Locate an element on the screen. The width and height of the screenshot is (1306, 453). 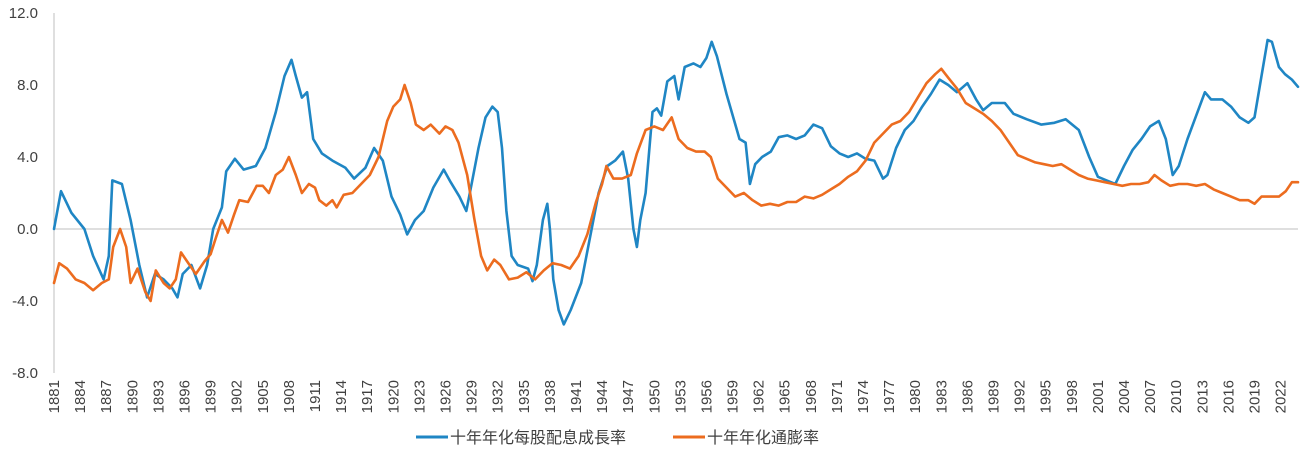
legend-label-1: 十年年化每股配息成長率 is located at coordinates (538, 438).